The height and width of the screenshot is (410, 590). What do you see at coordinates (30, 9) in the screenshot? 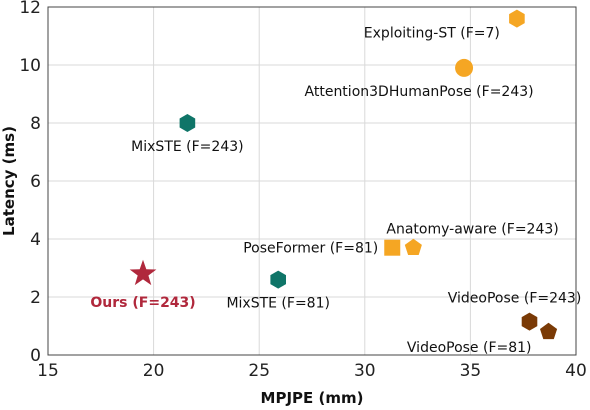
I see `y-tick-label: 12` at bounding box center [30, 9].